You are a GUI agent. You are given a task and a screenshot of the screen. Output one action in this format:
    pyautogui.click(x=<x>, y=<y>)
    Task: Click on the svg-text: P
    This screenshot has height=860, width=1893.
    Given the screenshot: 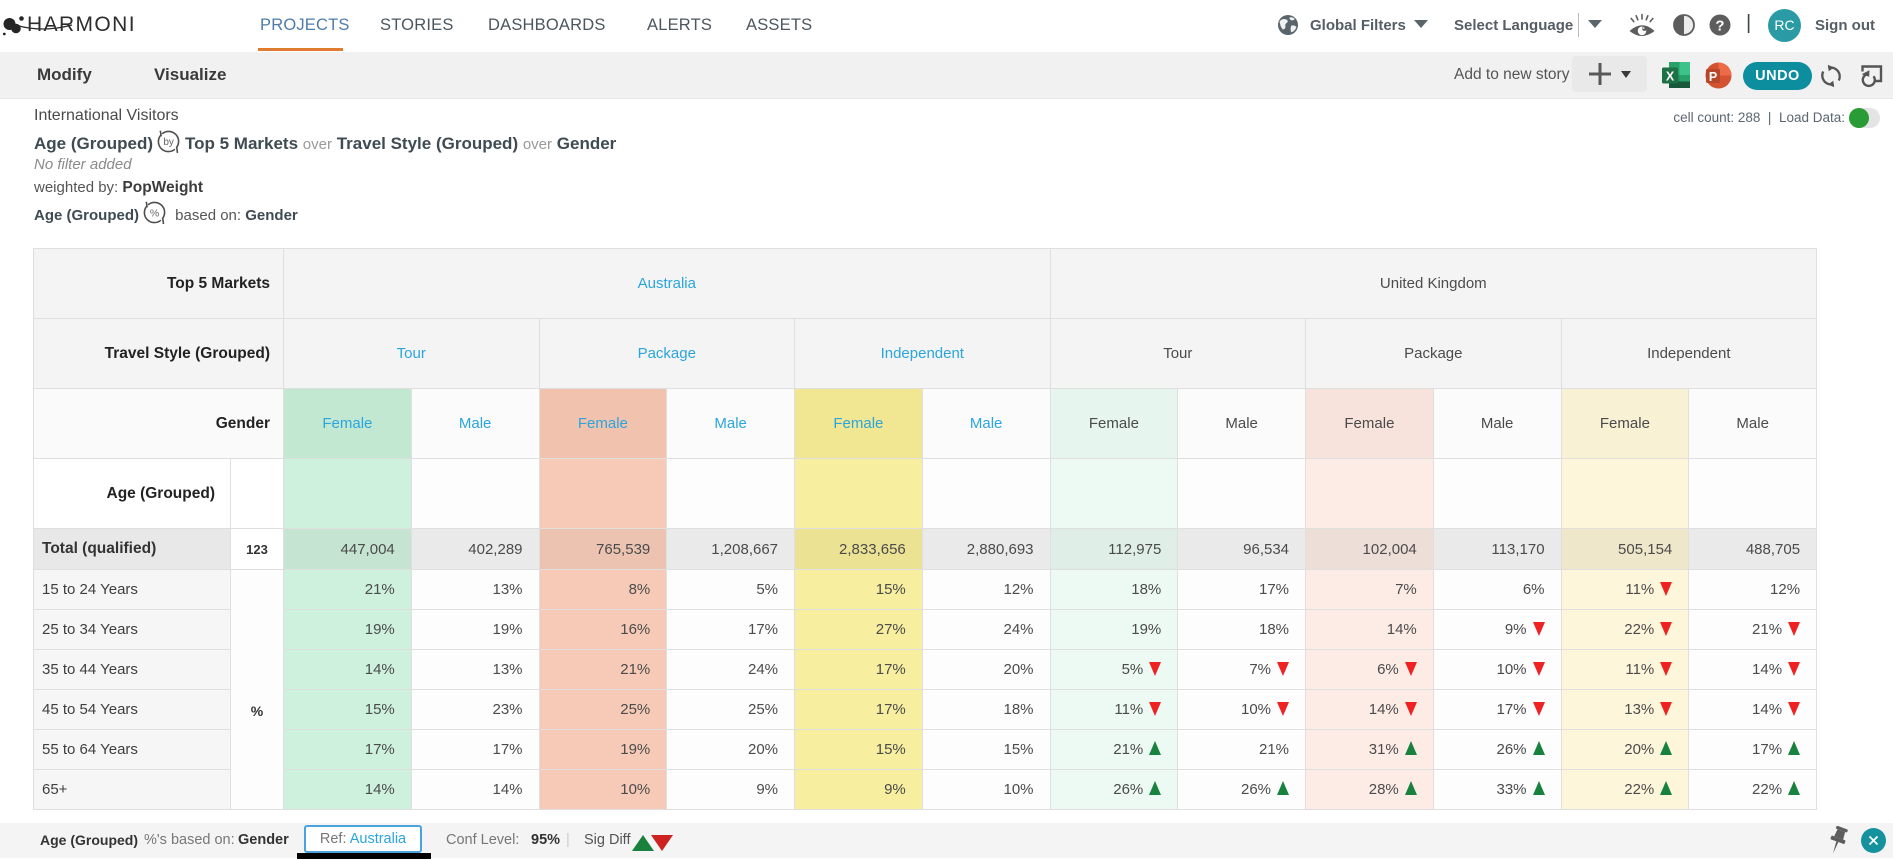 What is the action you would take?
    pyautogui.click(x=1713, y=77)
    